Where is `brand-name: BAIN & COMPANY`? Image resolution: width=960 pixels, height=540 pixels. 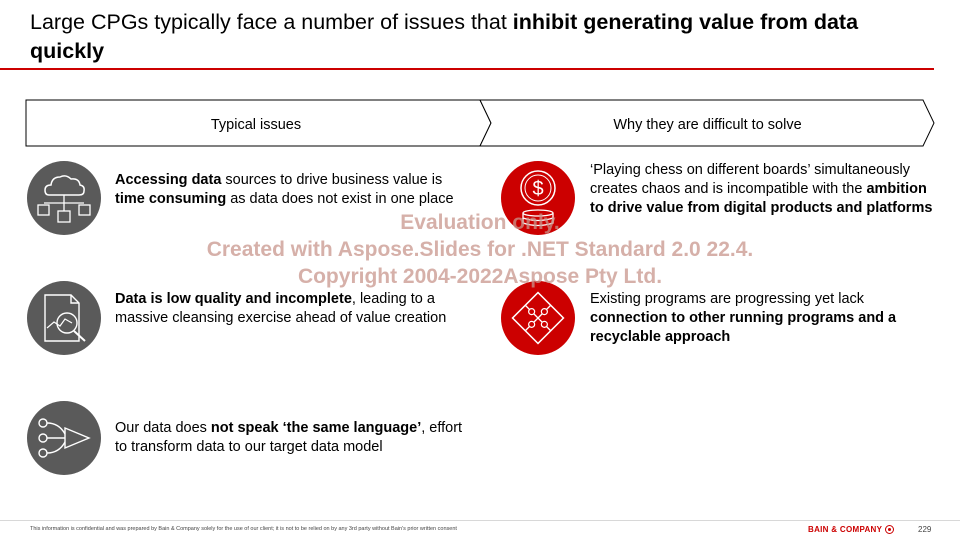
brand-name: BAIN & COMPANY is located at coordinates (845, 529).